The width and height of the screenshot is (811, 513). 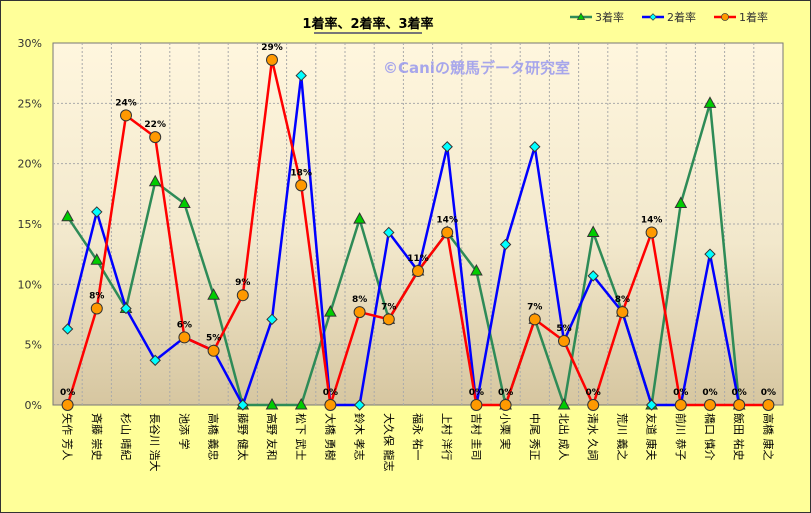 I want to click on x-category-label: 北出 成人, so click(x=564, y=437).